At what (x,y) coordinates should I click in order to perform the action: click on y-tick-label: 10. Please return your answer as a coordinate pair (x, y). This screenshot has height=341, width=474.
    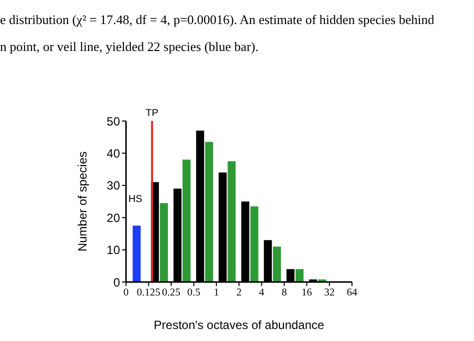
    Looking at the image, I should click on (113, 250).